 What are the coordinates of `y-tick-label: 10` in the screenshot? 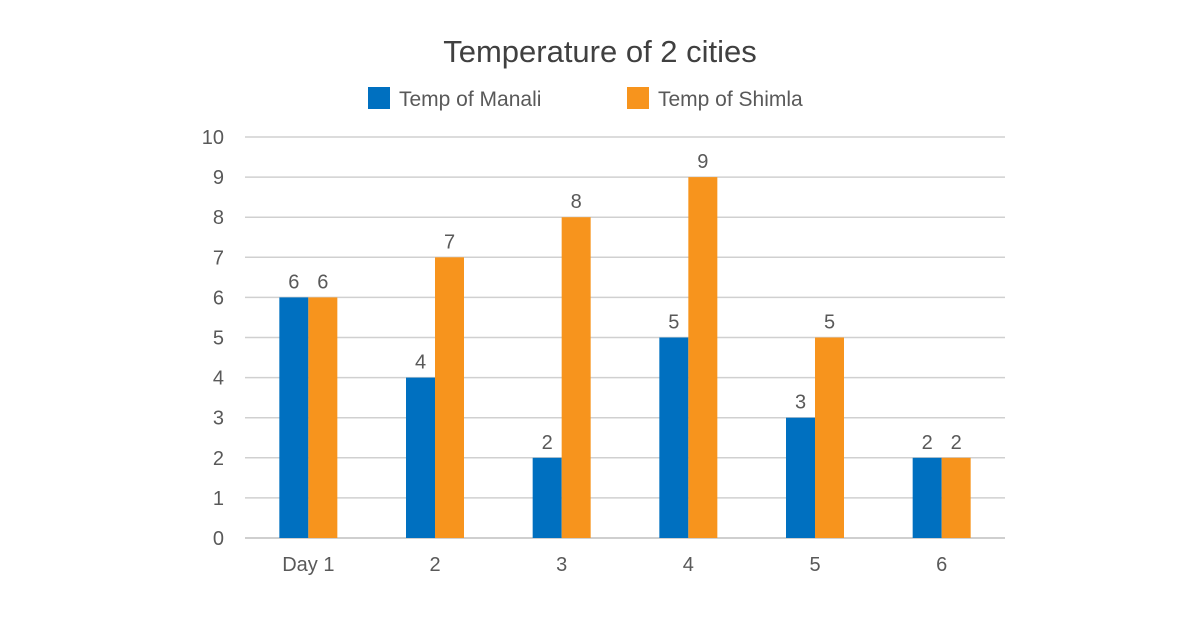 It's located at (213, 138).